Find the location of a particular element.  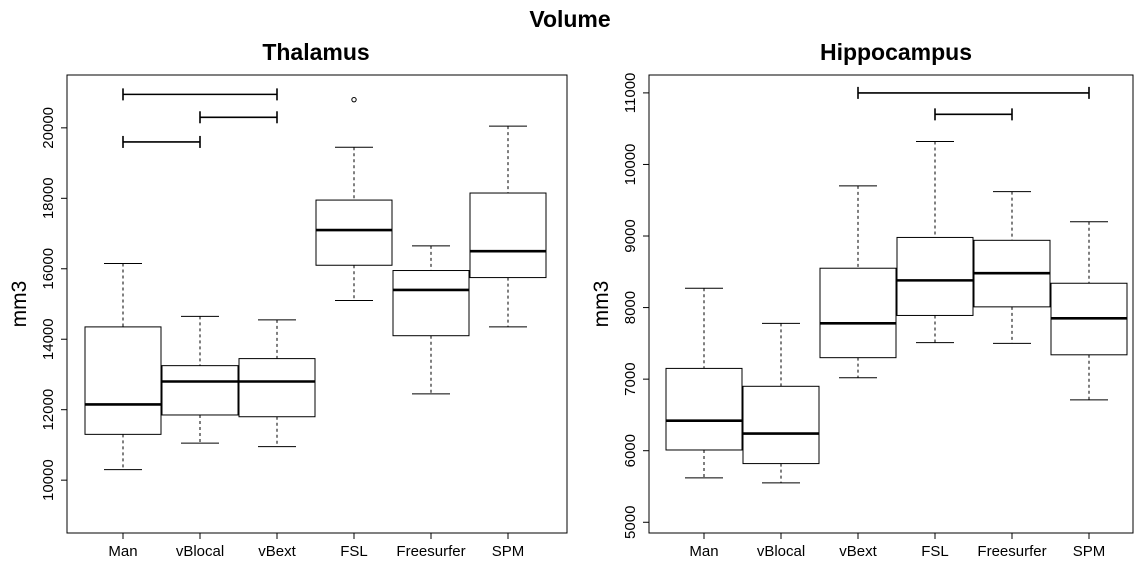

y-tick-label: 12000 is located at coordinates (48, 410).